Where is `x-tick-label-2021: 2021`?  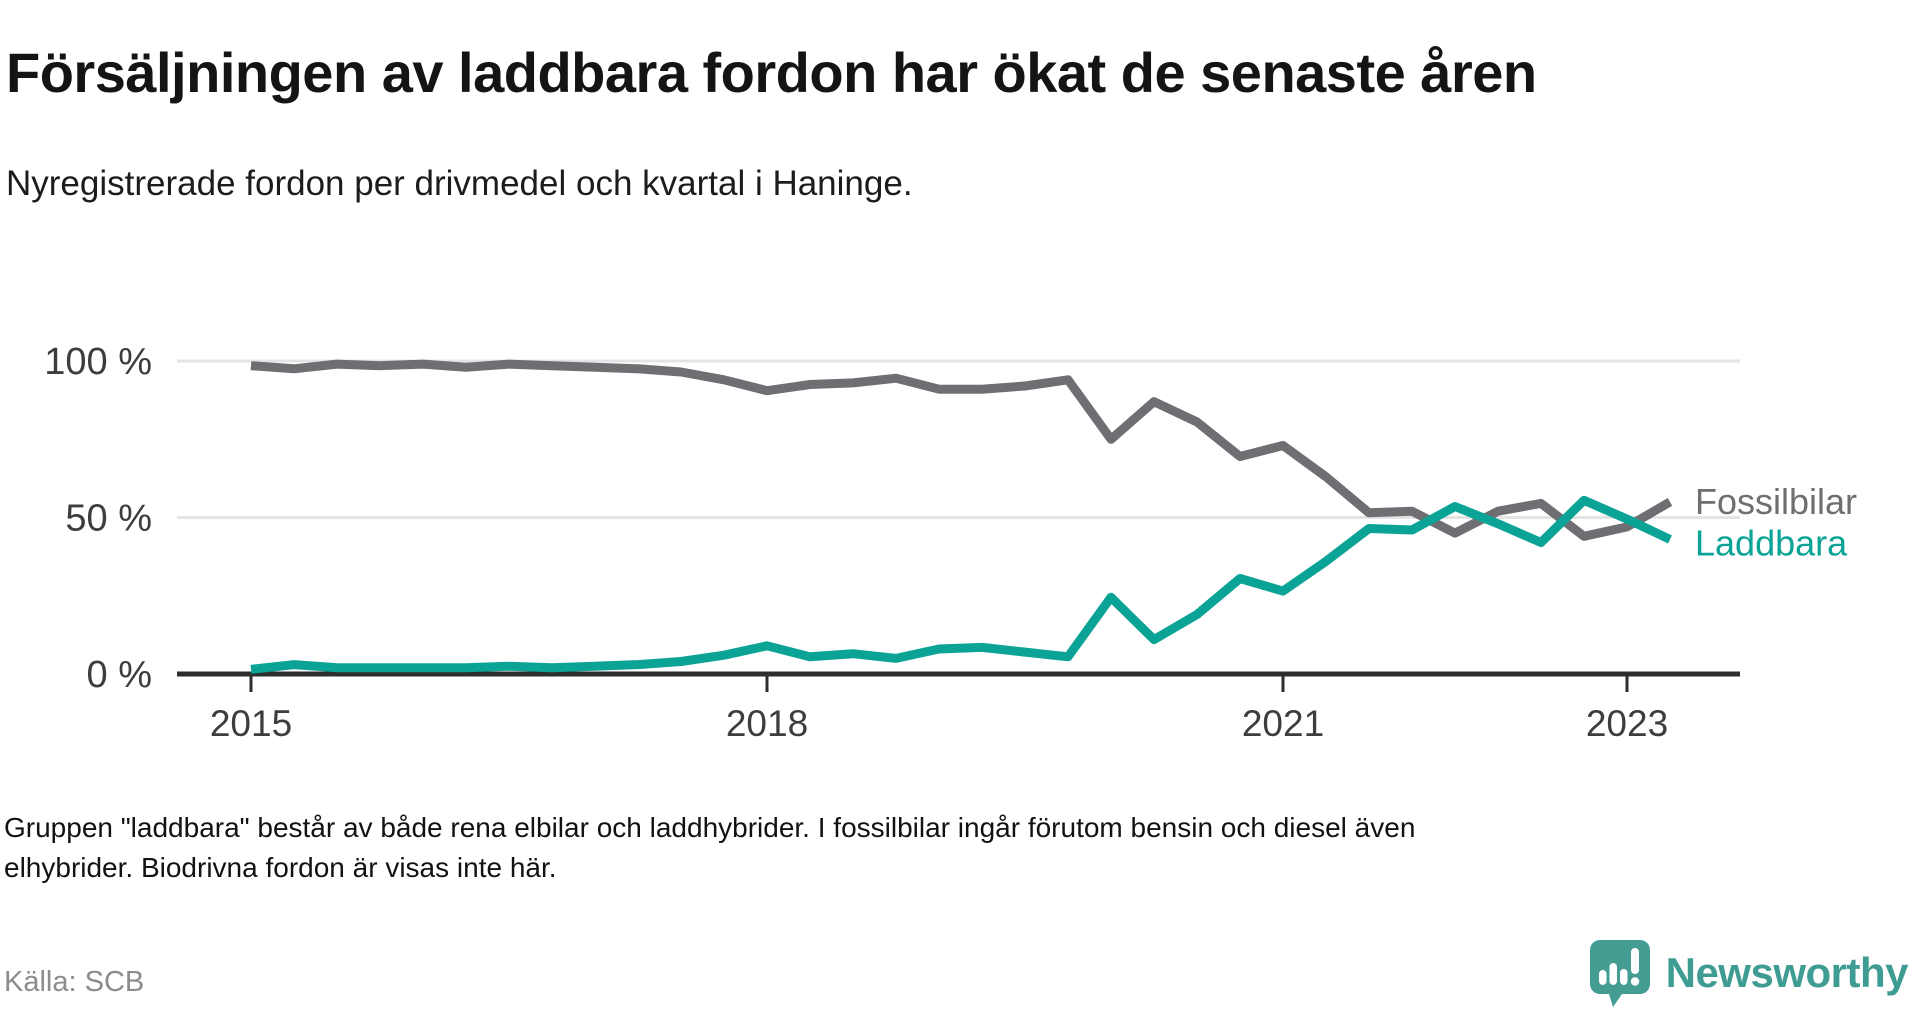 x-tick-label-2021: 2021 is located at coordinates (1283, 723).